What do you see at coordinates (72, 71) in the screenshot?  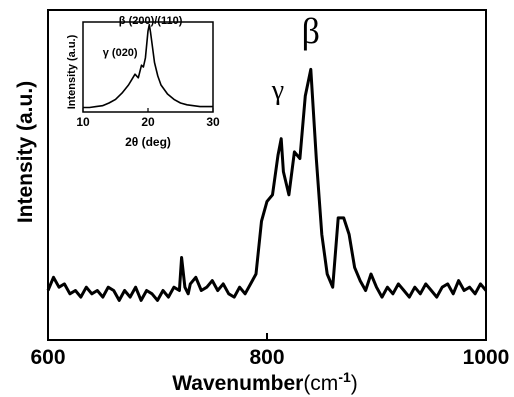 I see `inset-y-axis-title: Intensity (a.u.)` at bounding box center [72, 71].